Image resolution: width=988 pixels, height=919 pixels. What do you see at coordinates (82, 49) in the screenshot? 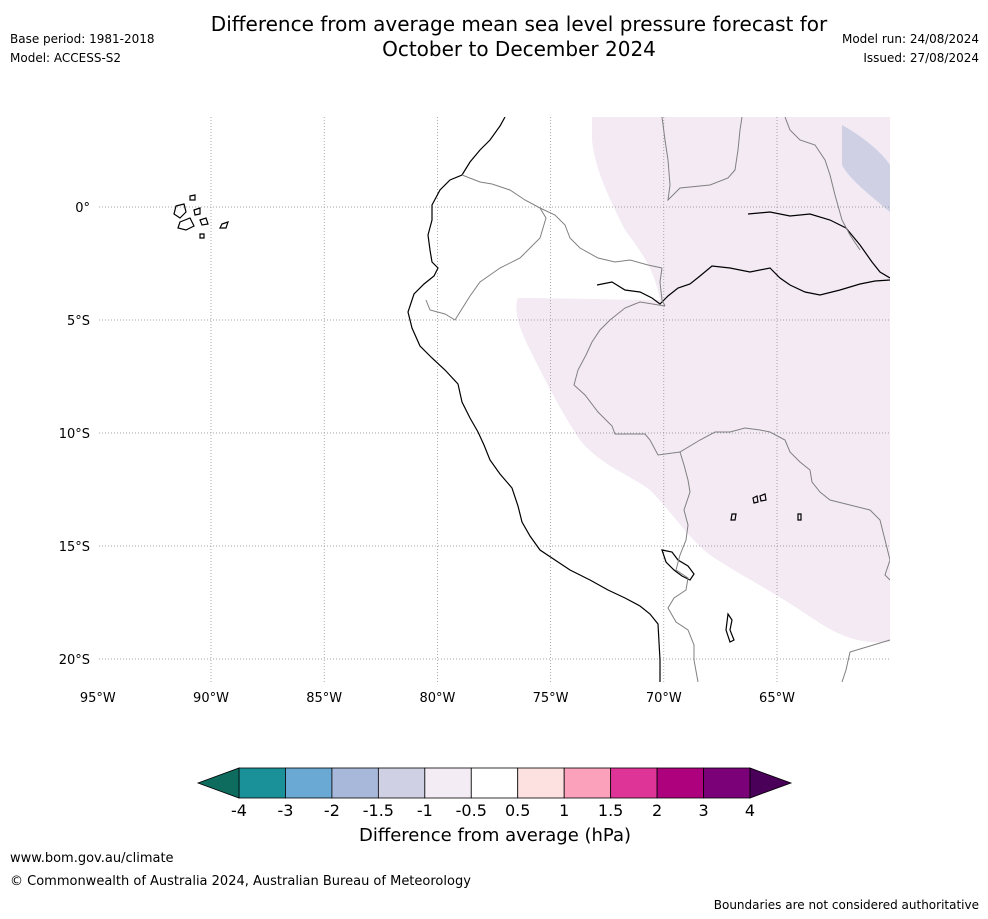
I see `meta-left: Base period: 1981-2018 Model: ACCESS-S2` at bounding box center [82, 49].